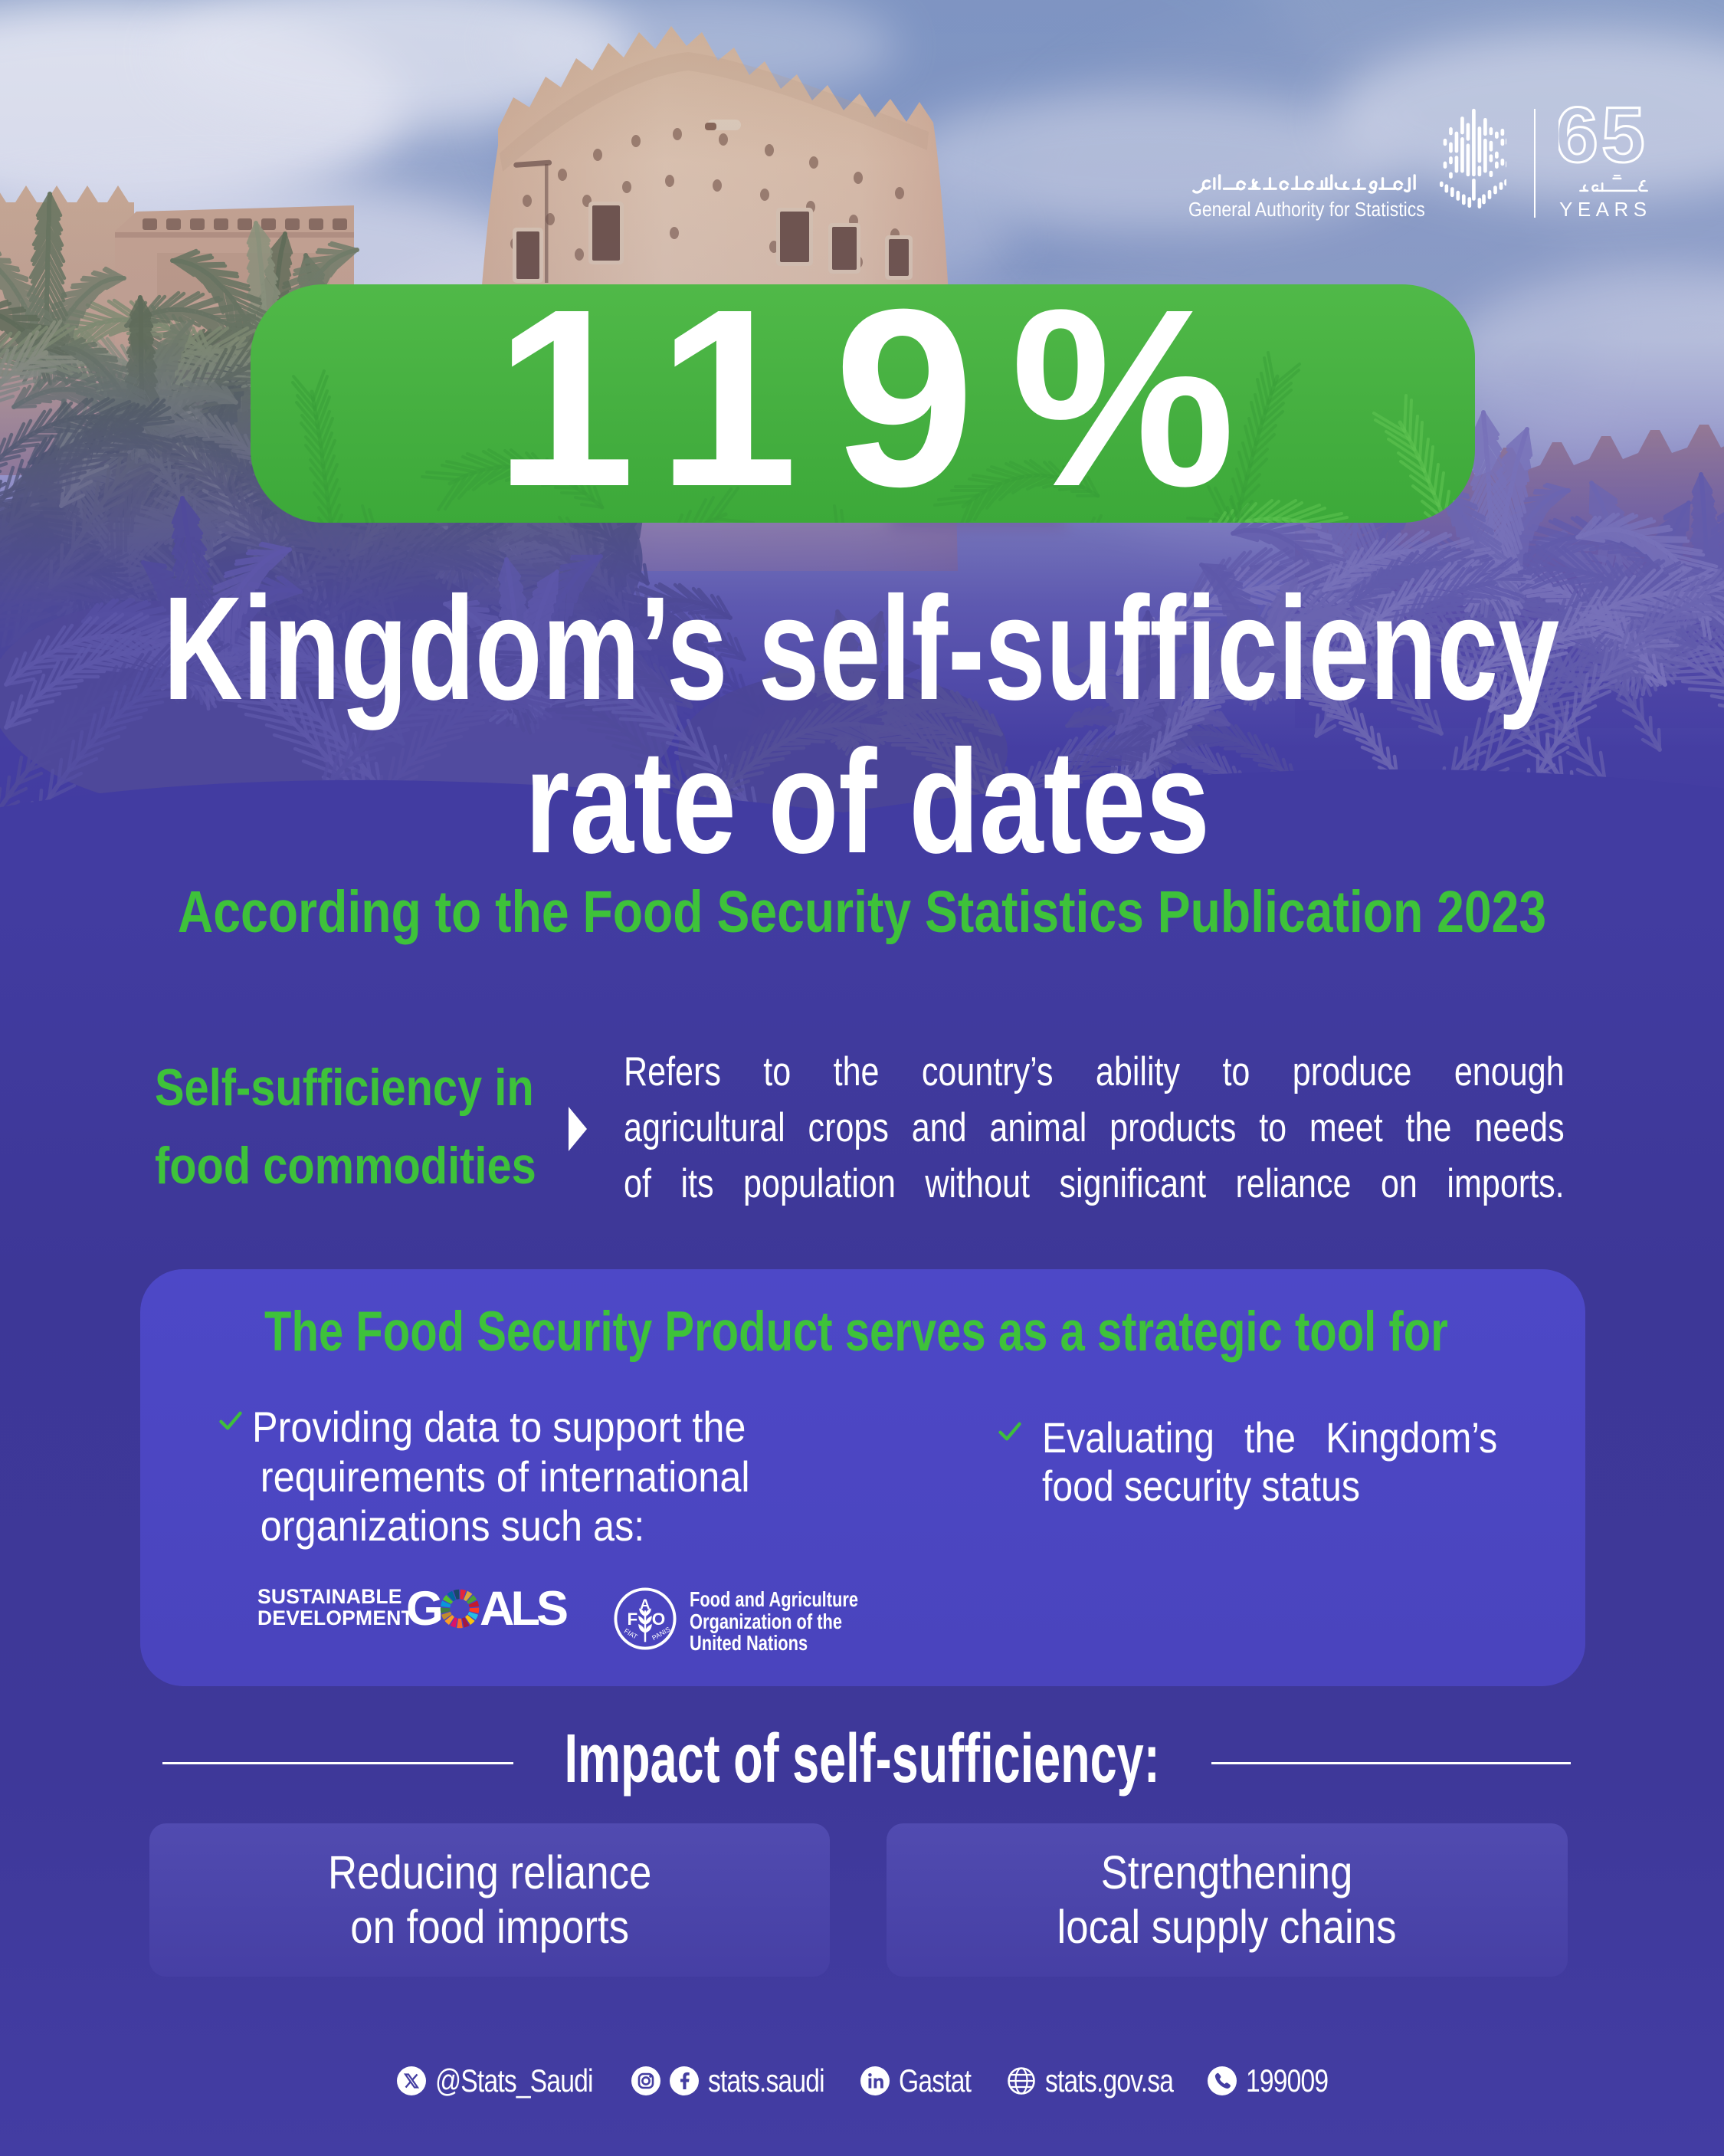 This screenshot has width=1724, height=2156. I want to click on svg-text: 65, so click(1601, 137).